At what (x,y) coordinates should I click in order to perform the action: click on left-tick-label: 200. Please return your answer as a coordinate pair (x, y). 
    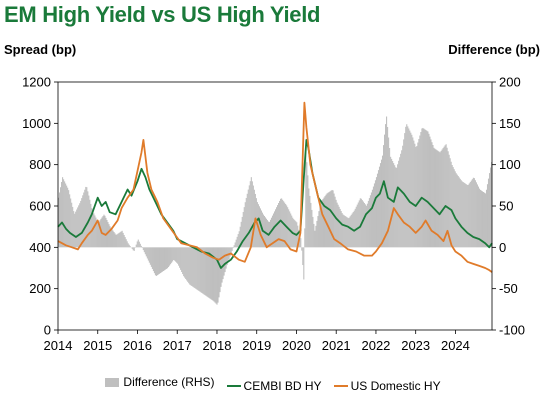
    Looking at the image, I should click on (40, 288).